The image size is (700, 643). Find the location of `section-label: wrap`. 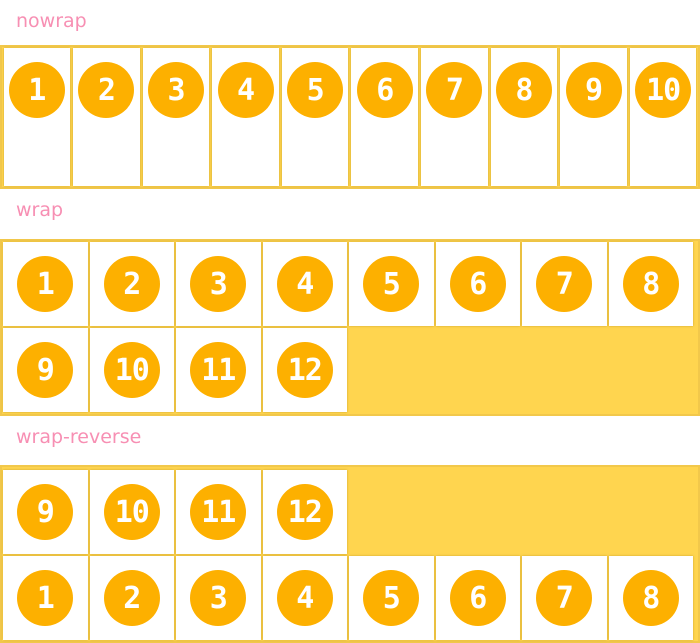

section-label: wrap is located at coordinates (40, 210).